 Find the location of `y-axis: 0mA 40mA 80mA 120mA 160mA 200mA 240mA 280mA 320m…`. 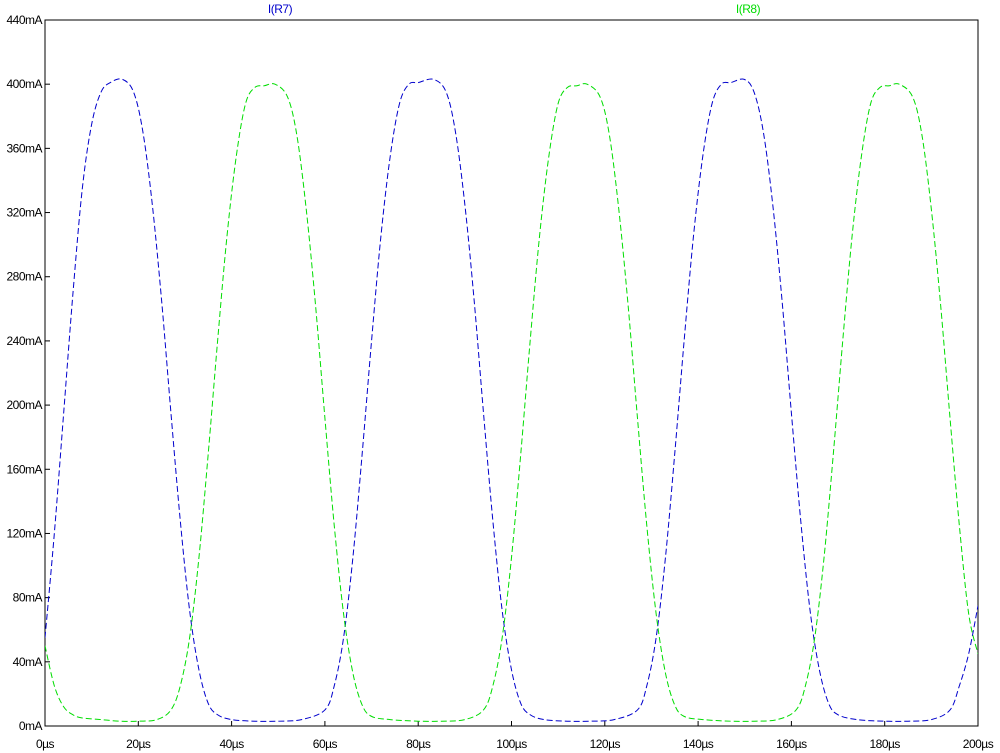

y-axis: 0mA 40mA 80mA 120mA 160mA 200mA 240mA 280mA 320m… is located at coordinates (28, 373).